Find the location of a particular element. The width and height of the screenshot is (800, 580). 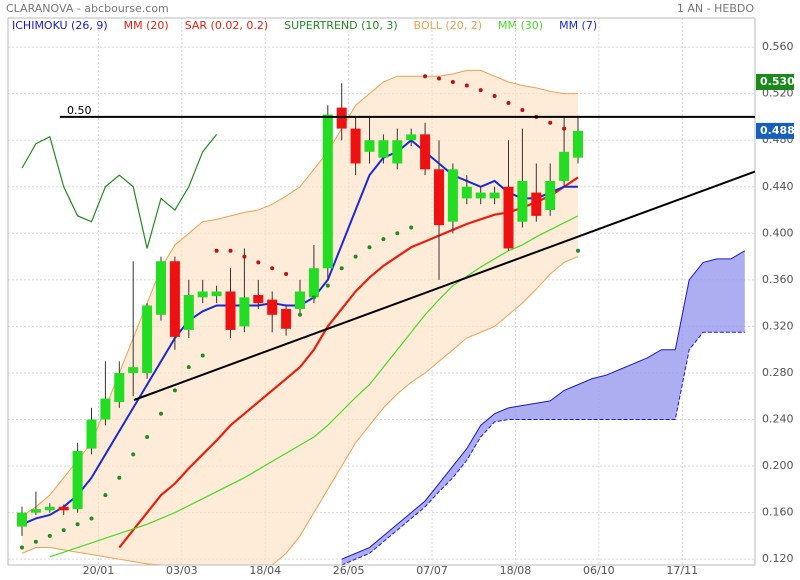

chart-title: CLARANOVA - abcbourse.com is located at coordinates (87, 8).